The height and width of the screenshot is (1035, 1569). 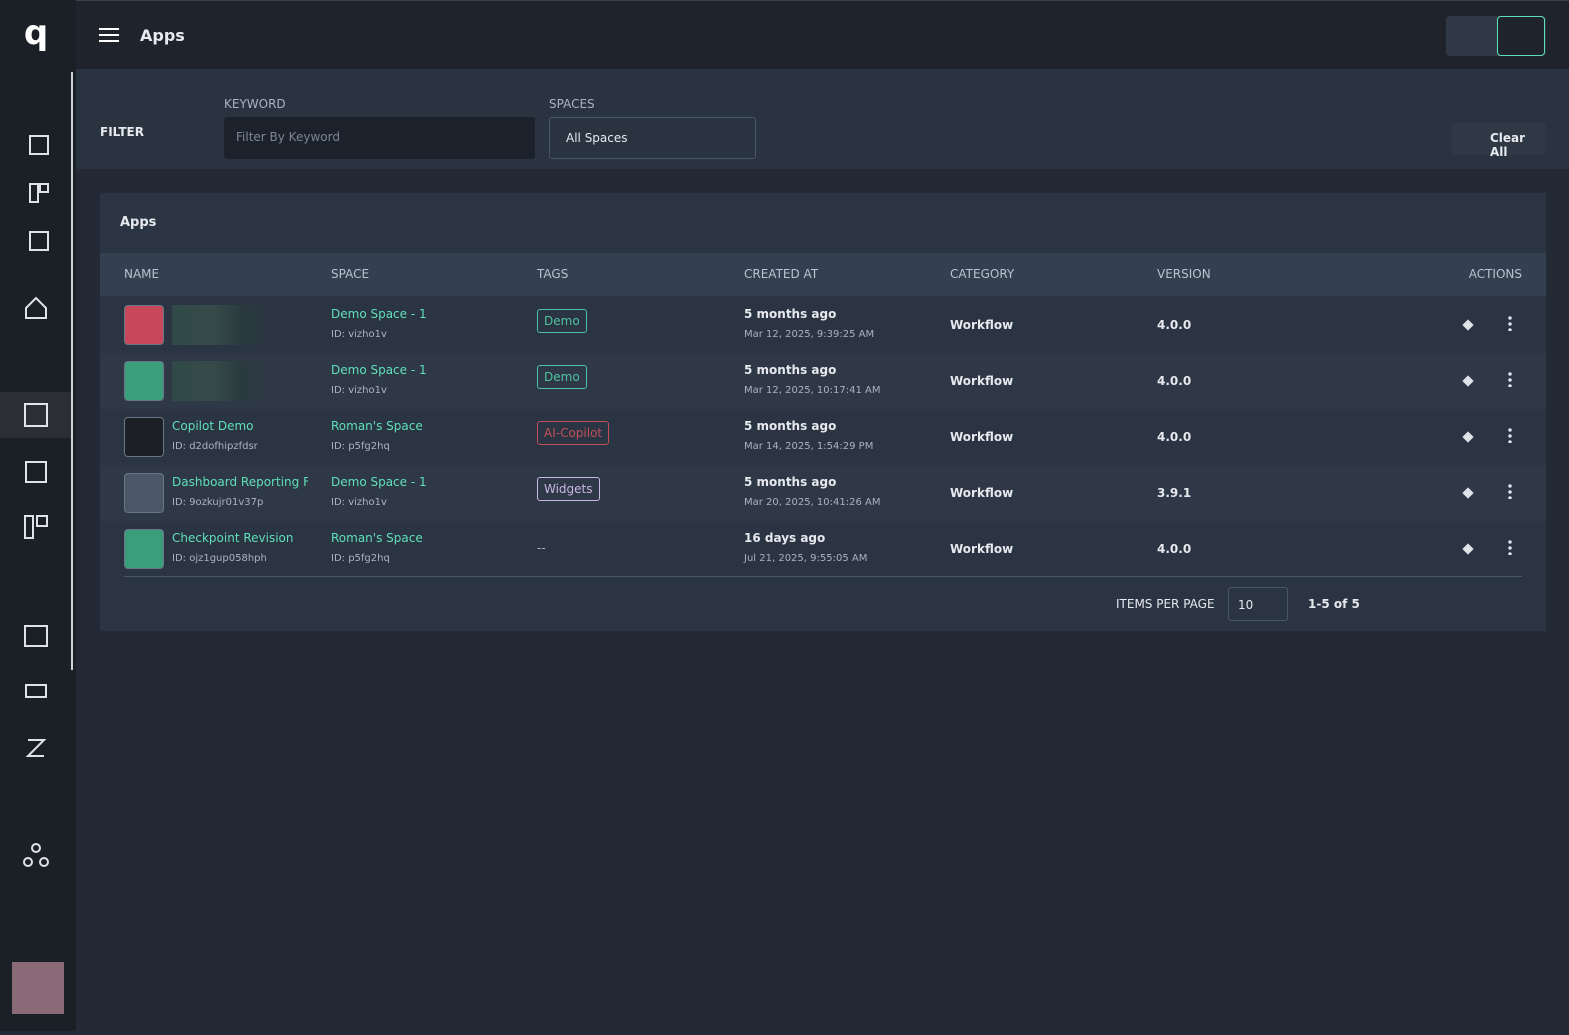 I want to click on filter-label: FILTER, so click(x=122, y=132).